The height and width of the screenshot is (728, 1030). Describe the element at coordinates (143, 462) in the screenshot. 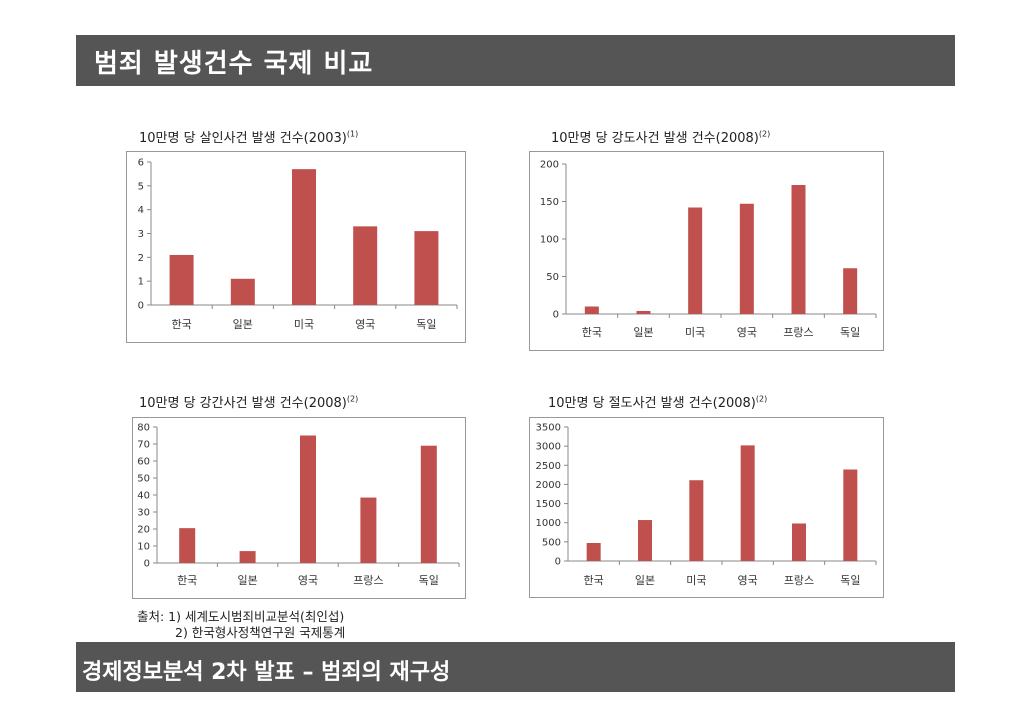

I see `y-tick-label: 60` at that location.